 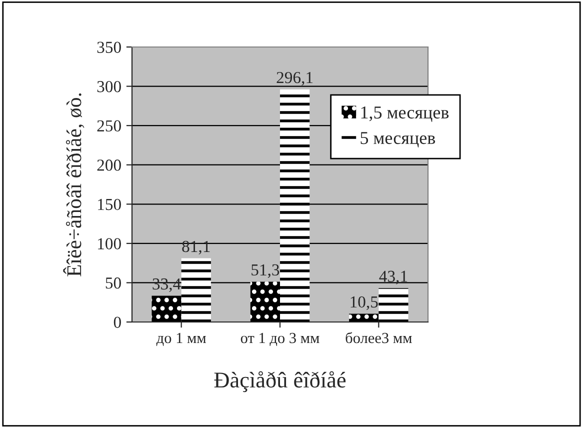 What do you see at coordinates (109, 244) in the screenshot?
I see `y-tick-label: 100` at bounding box center [109, 244].